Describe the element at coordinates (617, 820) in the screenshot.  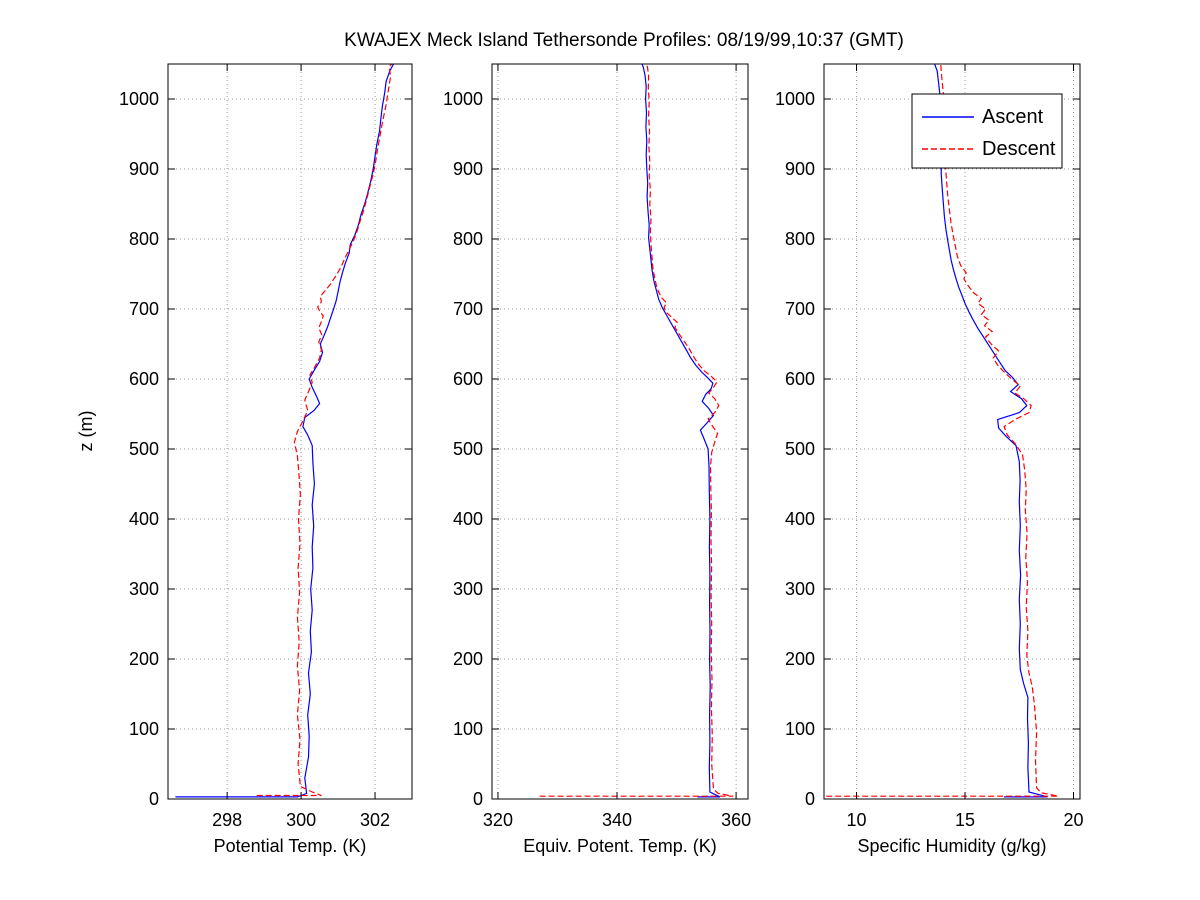
I see `x-tick-label: 340` at that location.